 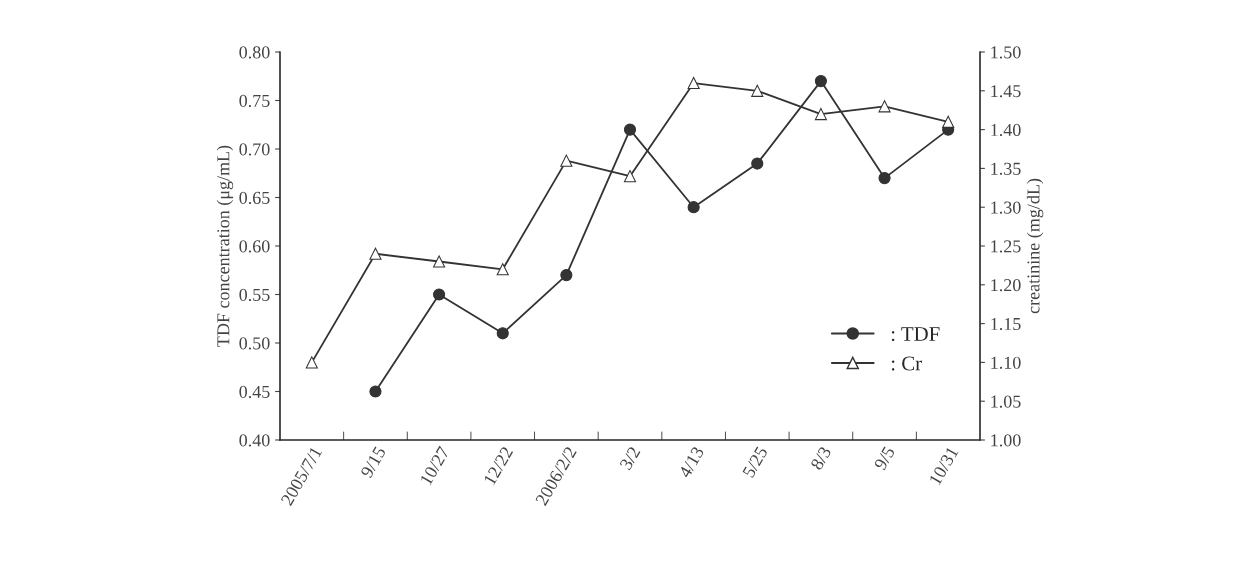 What do you see at coordinates (884, 458) in the screenshot?
I see `x-tick-label: 9/5` at bounding box center [884, 458].